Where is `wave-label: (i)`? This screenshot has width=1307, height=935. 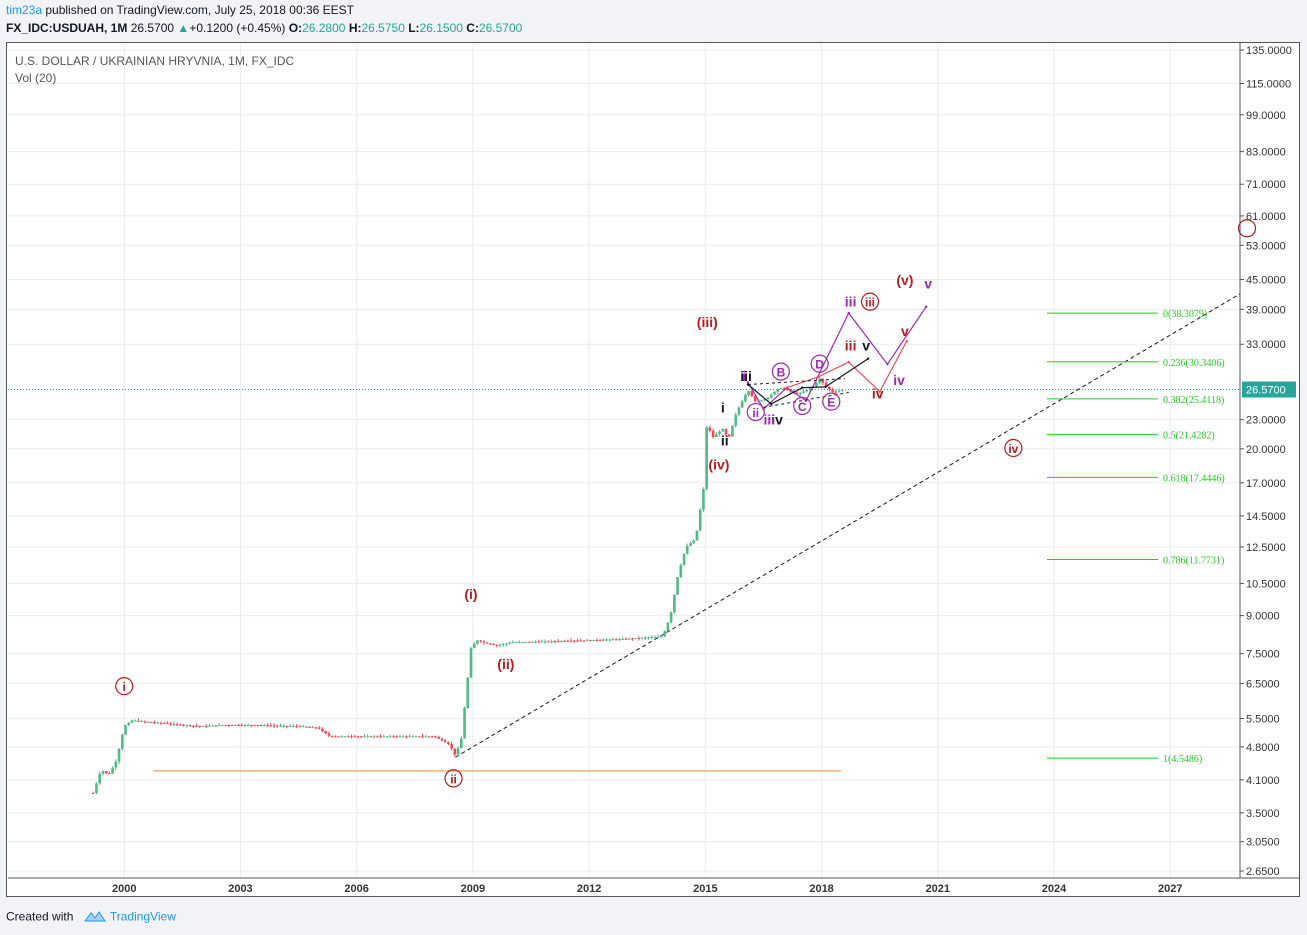
wave-label: (i) is located at coordinates (470, 594).